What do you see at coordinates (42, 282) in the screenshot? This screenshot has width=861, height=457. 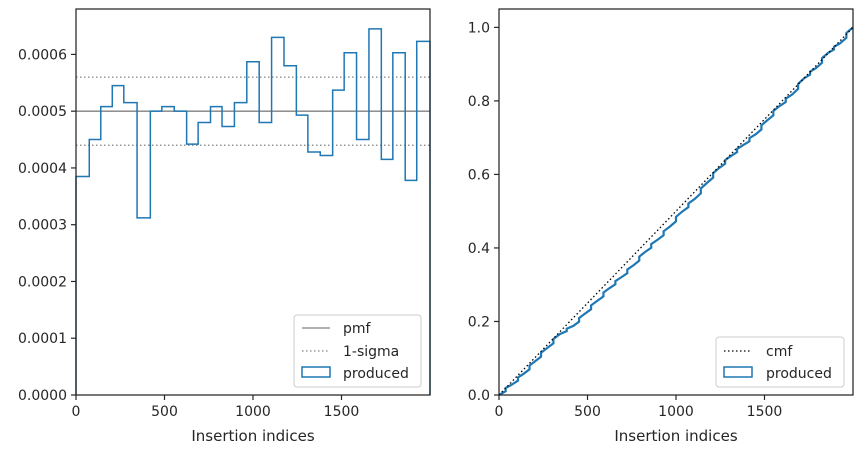 I see `y-tick-label-0-2: 0.0002` at bounding box center [42, 282].